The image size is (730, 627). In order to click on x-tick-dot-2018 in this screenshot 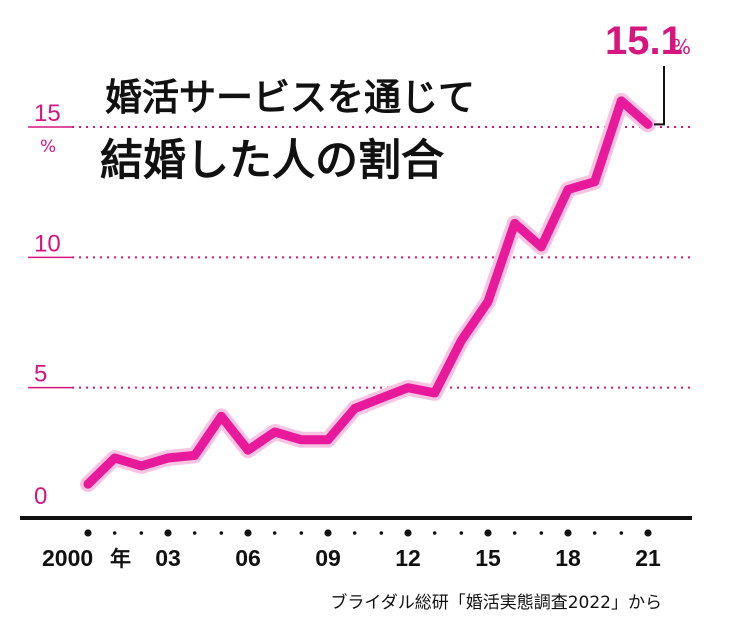, I will do `click(568, 533)`.